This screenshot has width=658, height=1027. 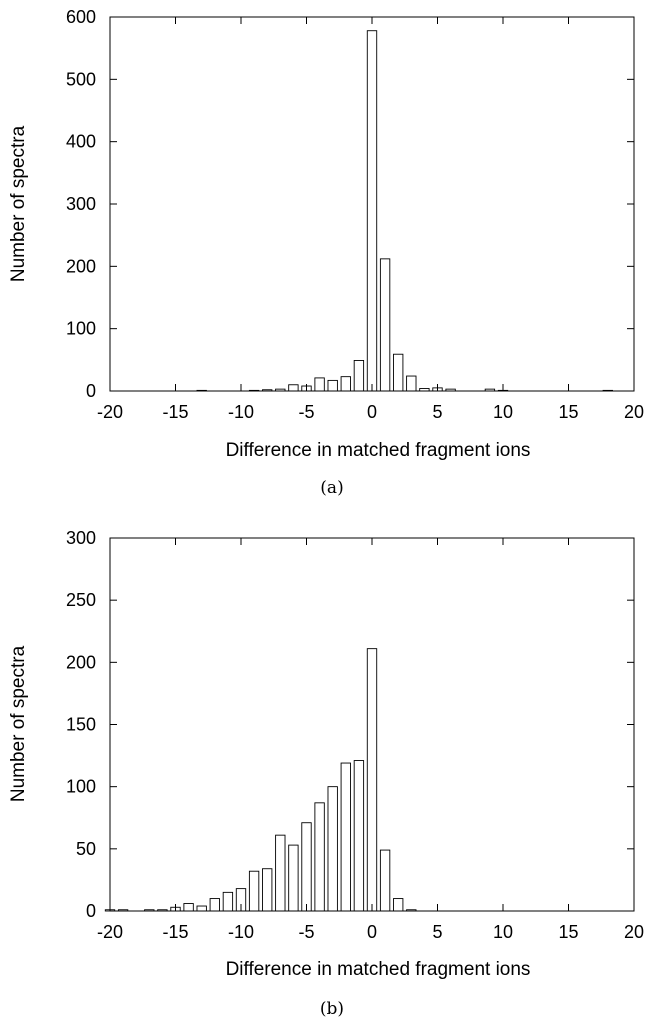 What do you see at coordinates (306, 412) in the screenshot?
I see `x-tick-label-a-3: -5` at bounding box center [306, 412].